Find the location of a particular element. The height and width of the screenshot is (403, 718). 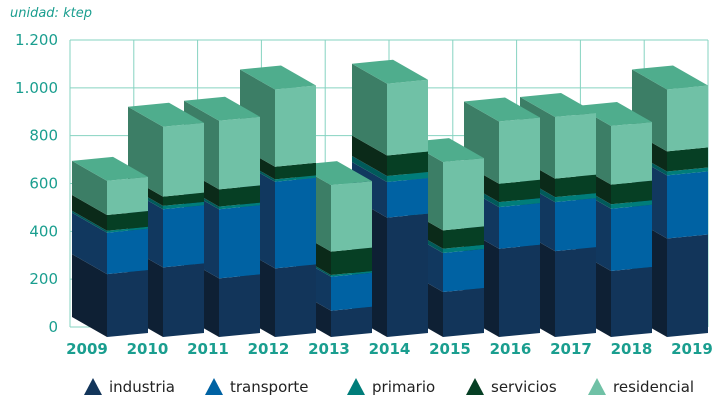

y-tick-label: 0 is located at coordinates (53, 327).